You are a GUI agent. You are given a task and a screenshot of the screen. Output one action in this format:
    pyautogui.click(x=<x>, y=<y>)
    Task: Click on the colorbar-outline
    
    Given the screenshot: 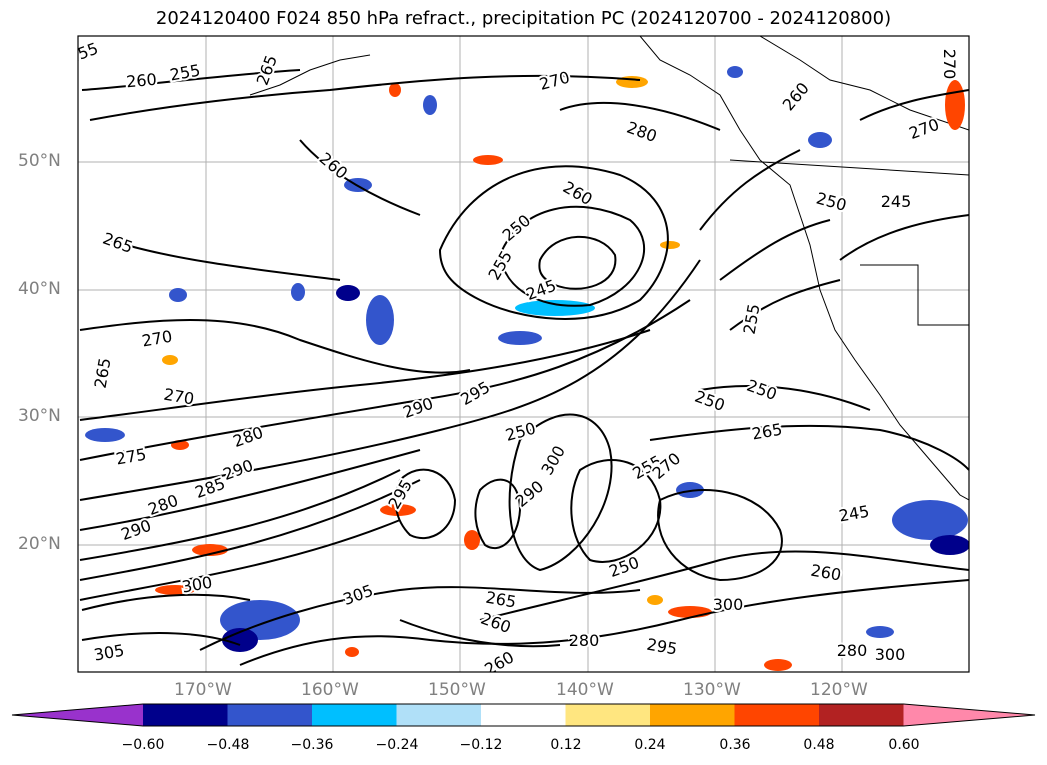 What is the action you would take?
    pyautogui.click(x=523, y=715)
    